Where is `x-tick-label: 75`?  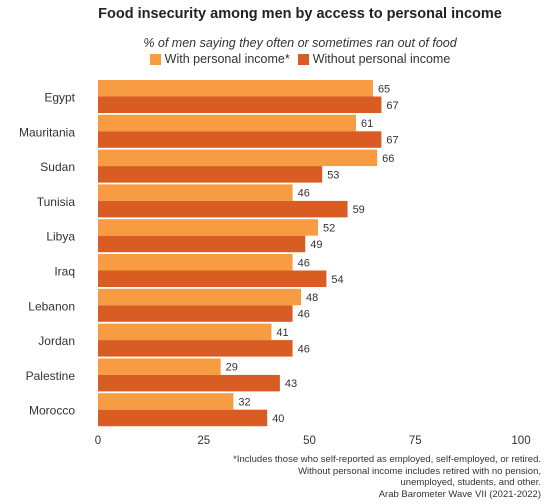
x-tick-label: 75 is located at coordinates (415, 441).